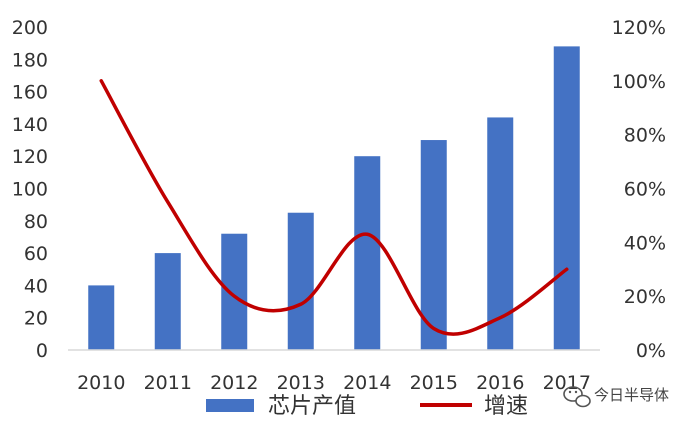 Image resolution: width=683 pixels, height=421 pixels. I want to click on wechat-icon, so click(577, 397).